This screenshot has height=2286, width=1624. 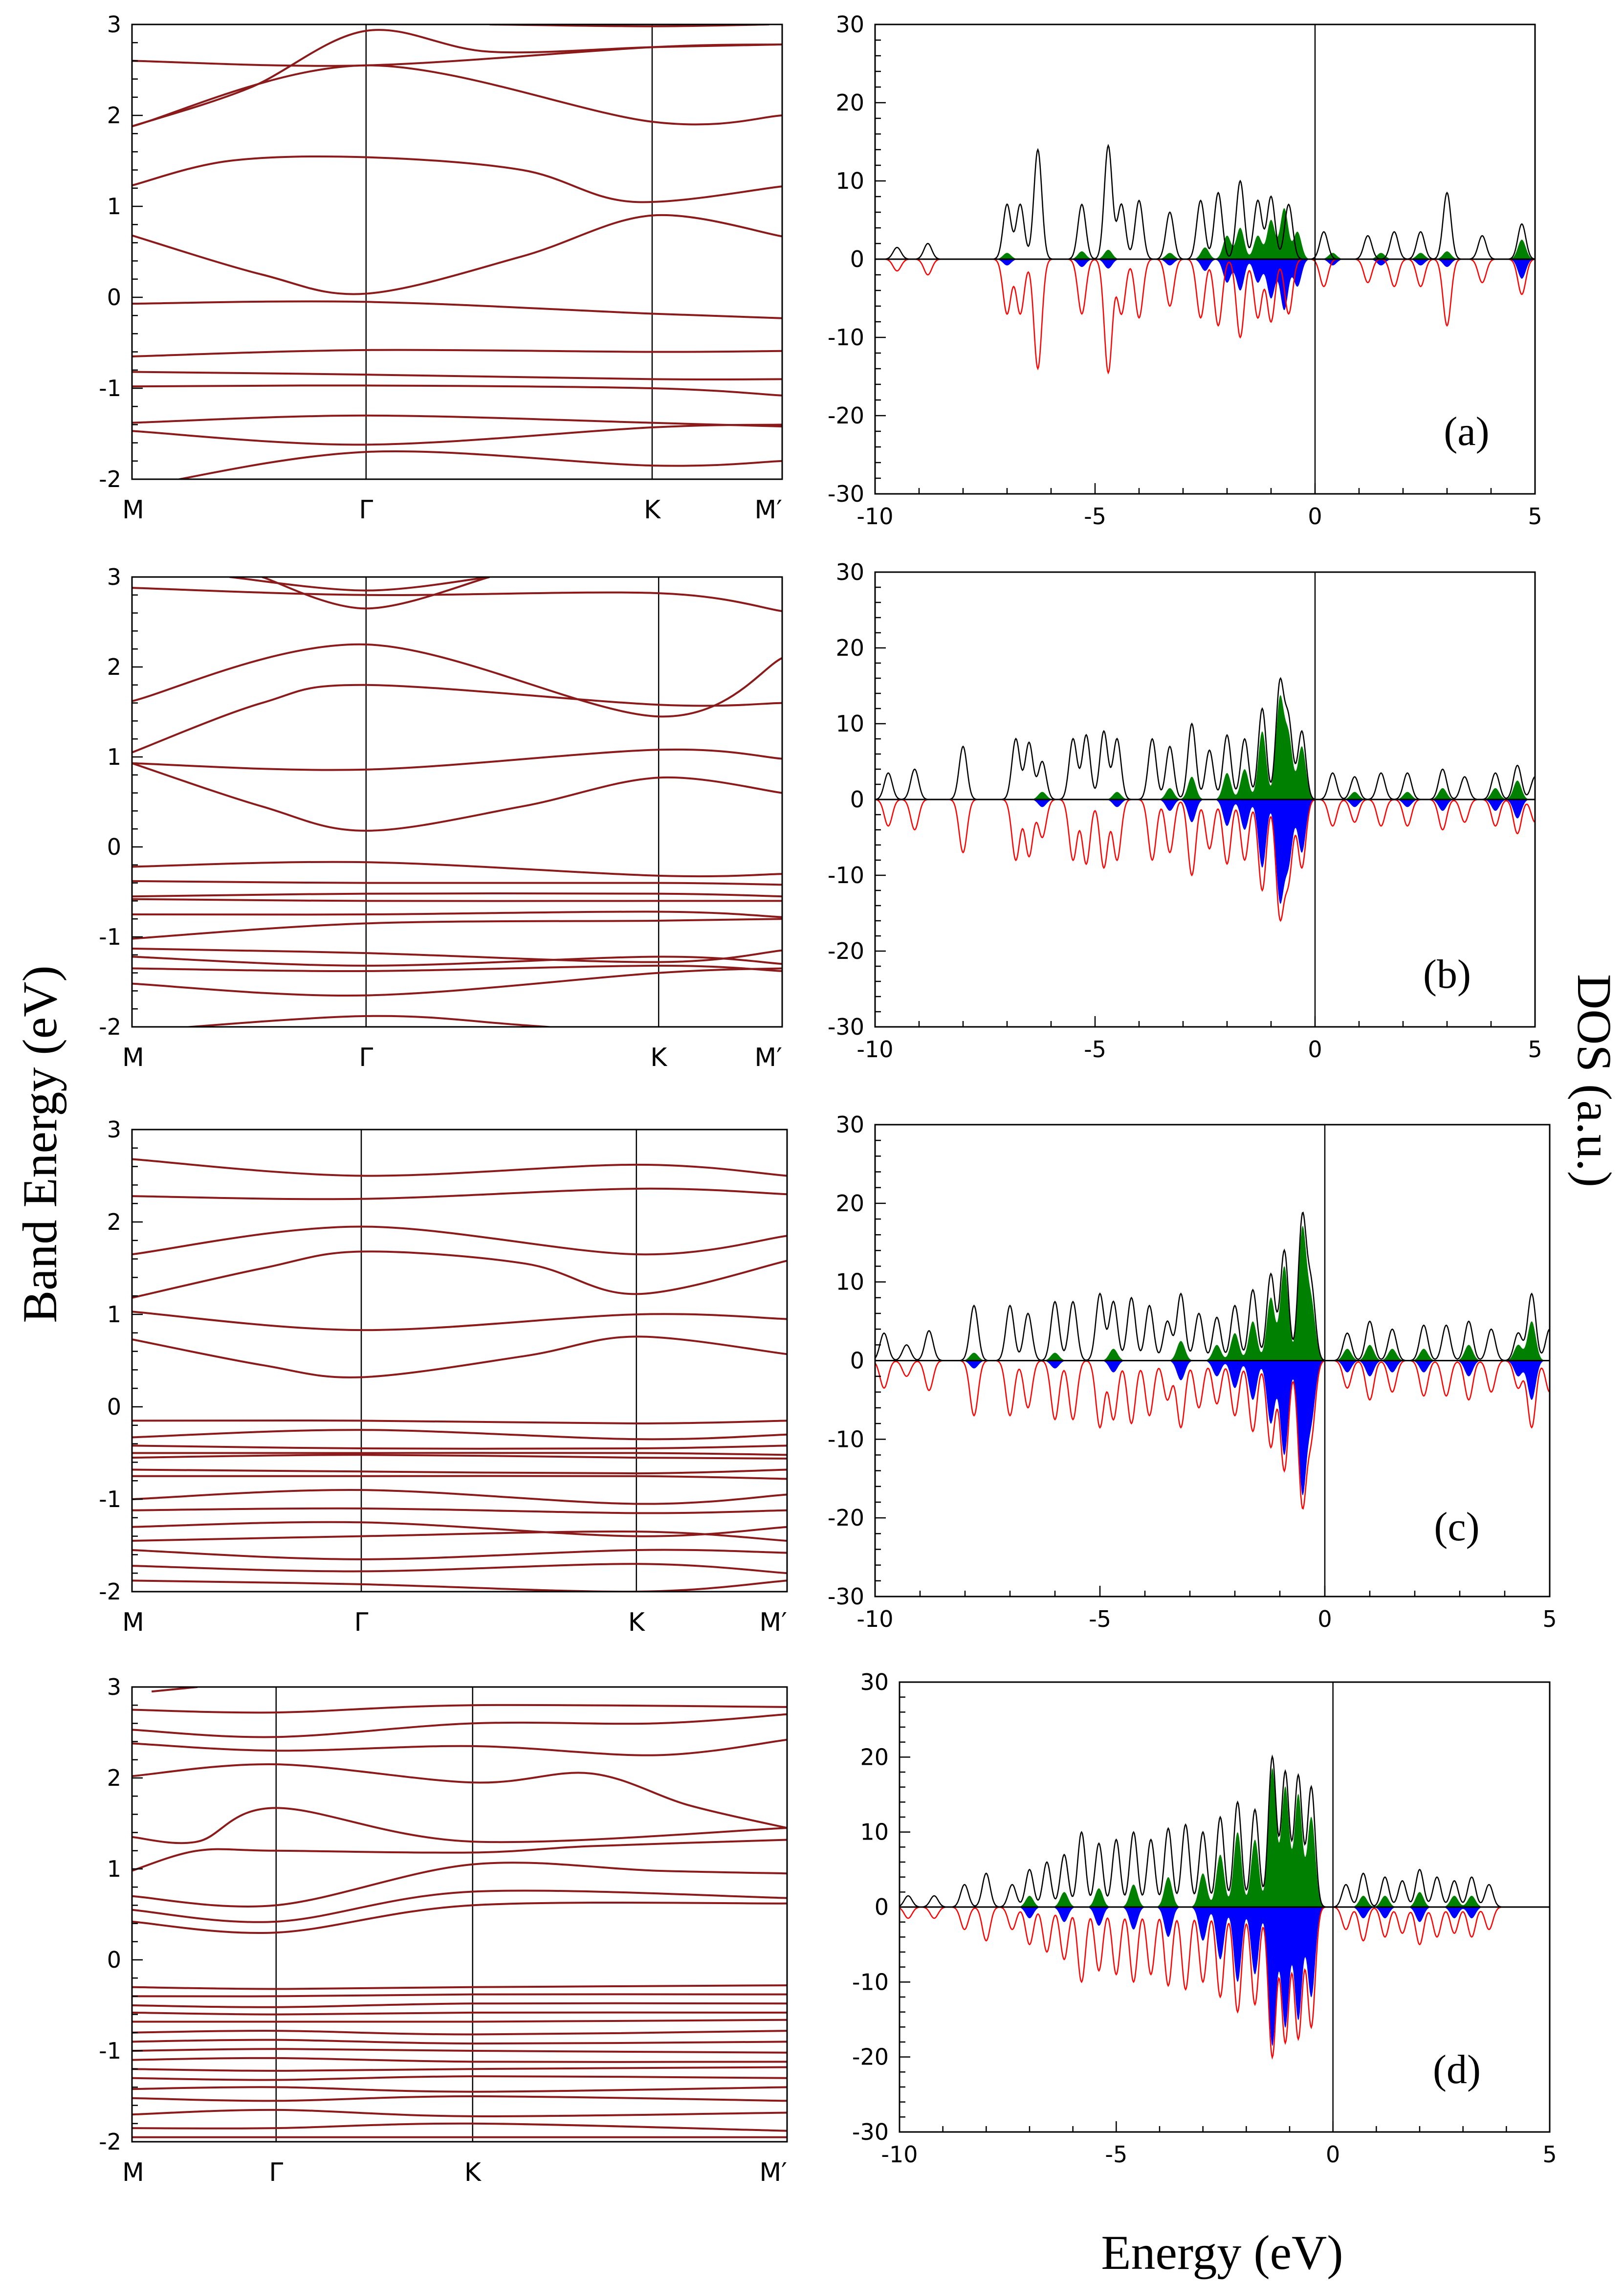 What do you see at coordinates (850, 1124) in the screenshot?
I see `y-tick-label: 30` at bounding box center [850, 1124].